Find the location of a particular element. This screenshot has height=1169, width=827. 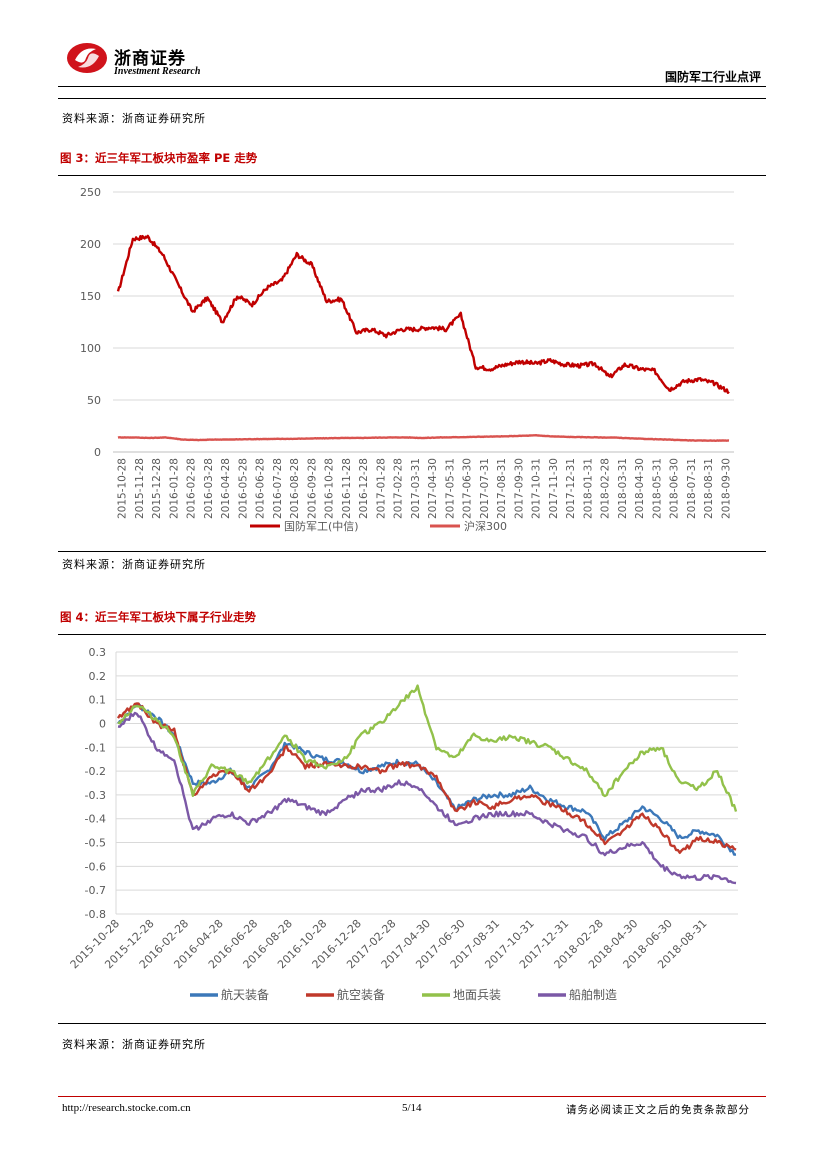

legend-label: 航空装备 is located at coordinates (361, 994).